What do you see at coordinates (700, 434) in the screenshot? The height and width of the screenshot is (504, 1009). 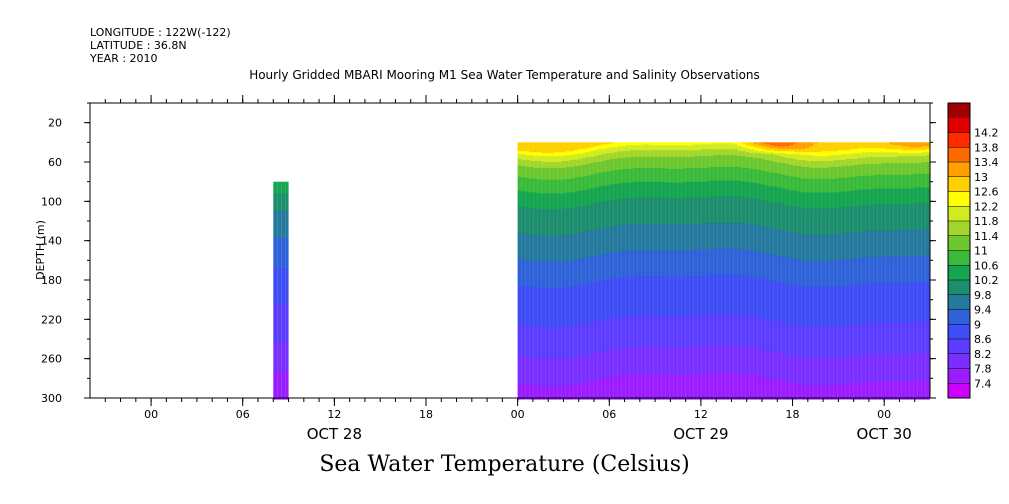 I see `date-label: OCT 29` at bounding box center [700, 434].